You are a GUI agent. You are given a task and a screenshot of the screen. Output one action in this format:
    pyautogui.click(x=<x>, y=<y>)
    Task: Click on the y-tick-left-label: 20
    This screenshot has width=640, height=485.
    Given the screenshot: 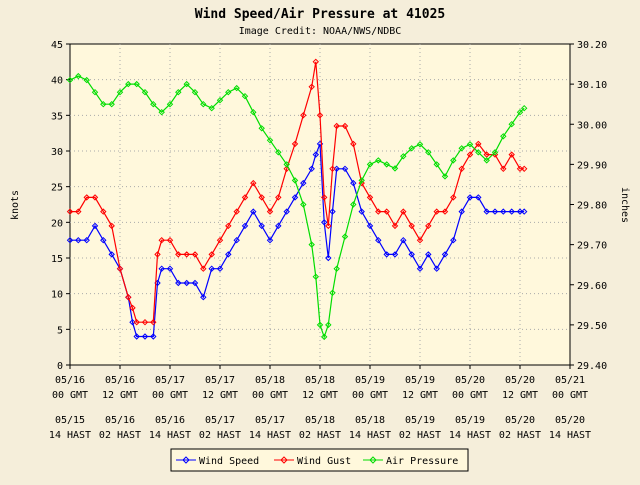 What is the action you would take?
    pyautogui.click(x=57, y=223)
    